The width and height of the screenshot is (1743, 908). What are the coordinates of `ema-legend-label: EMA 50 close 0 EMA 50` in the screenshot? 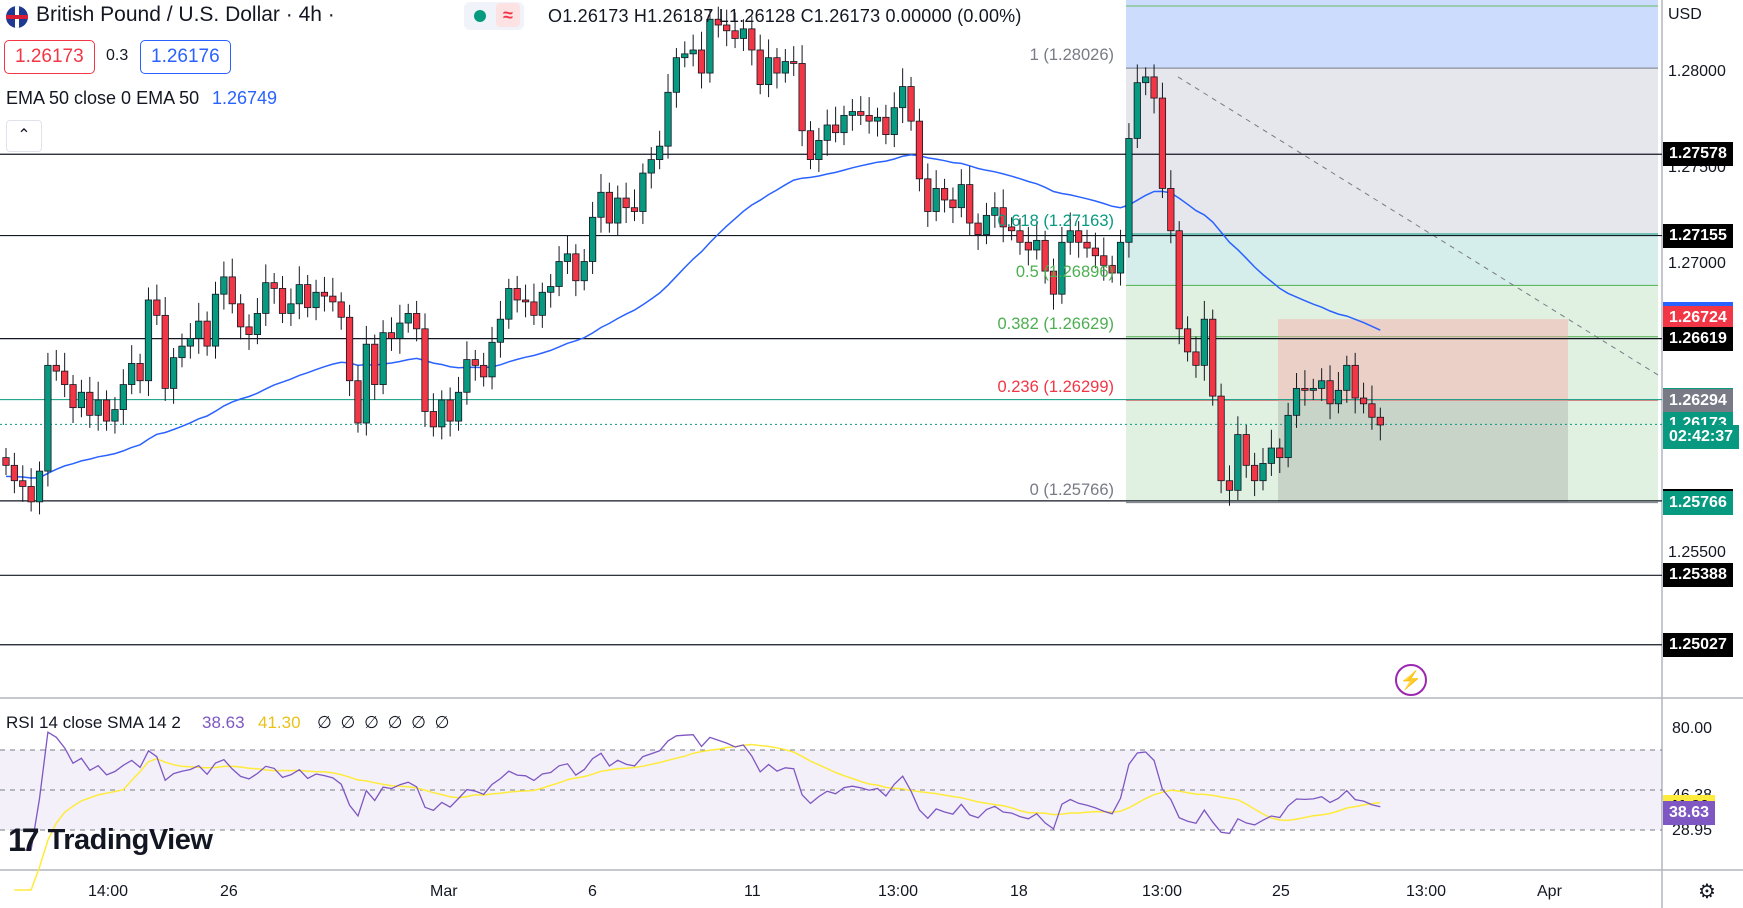 It's located at (103, 98).